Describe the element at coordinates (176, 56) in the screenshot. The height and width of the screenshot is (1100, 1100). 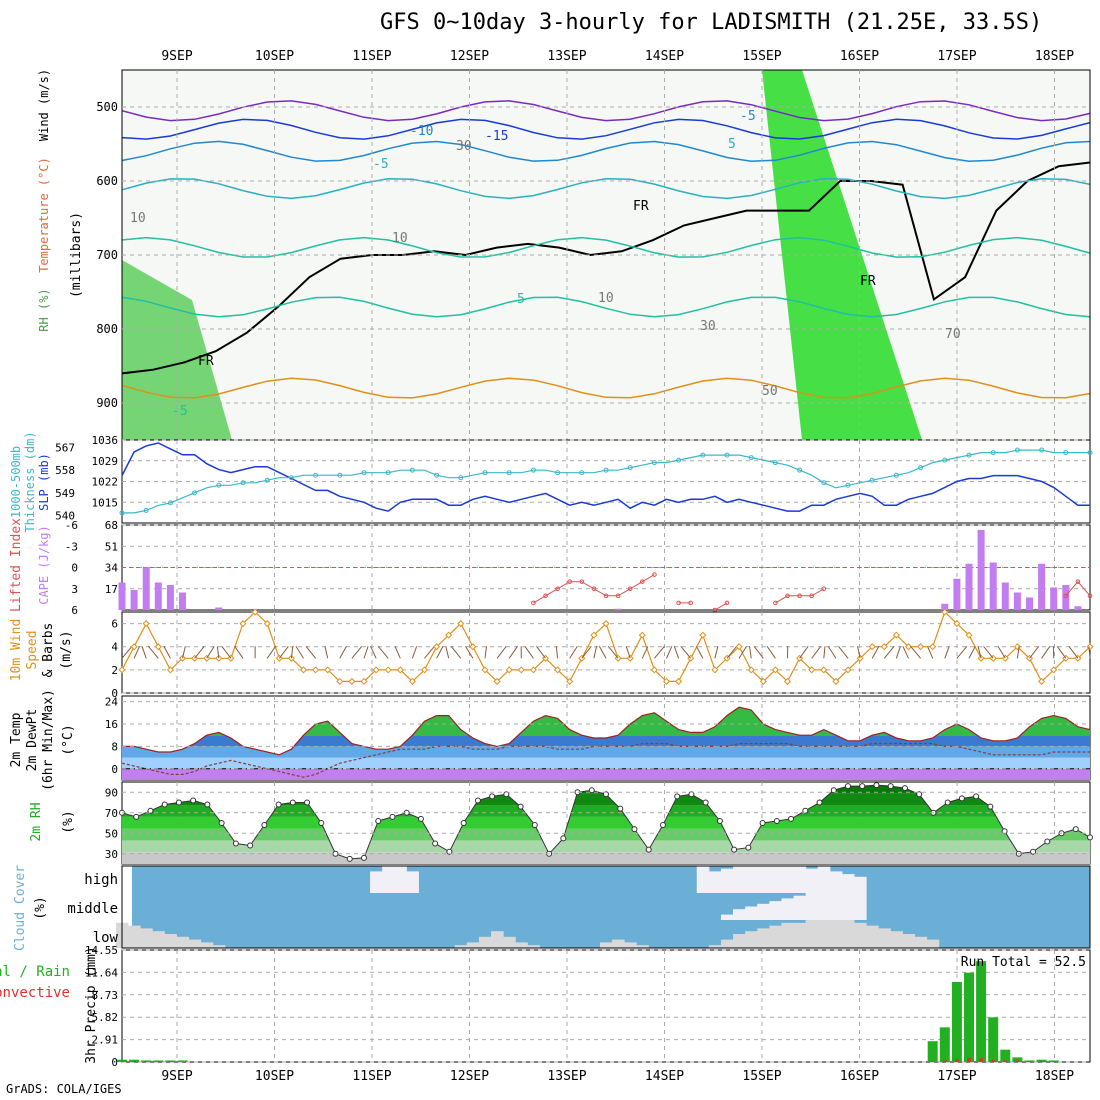
I see `date-label-top: 9SEP` at that location.